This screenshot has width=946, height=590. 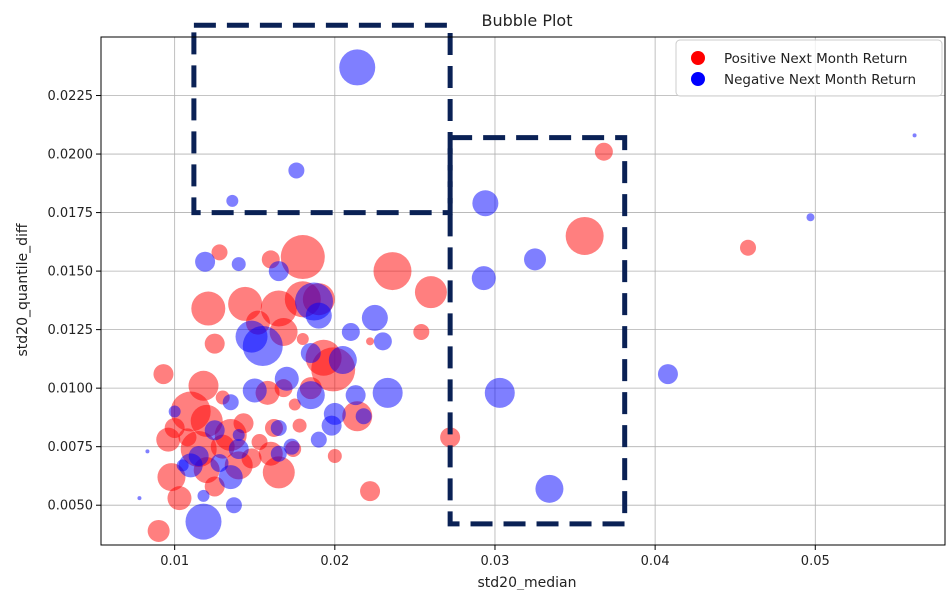 I want to click on x-tick-label: 0.04, so click(x=655, y=561).